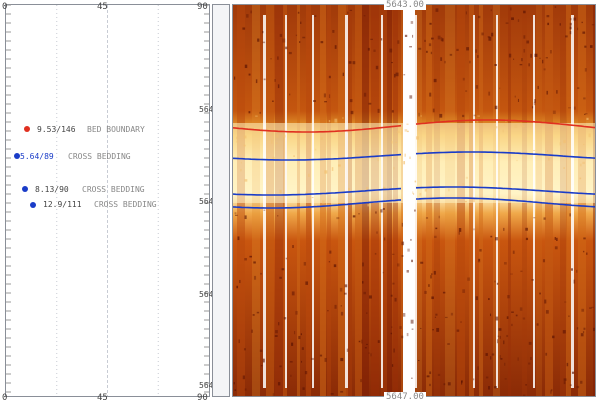 Image resolution: width=600 pixels, height=405 pixels. What do you see at coordinates (209, 294) in the screenshot?
I see `depth-label-5646: 5646` at bounding box center [209, 294].